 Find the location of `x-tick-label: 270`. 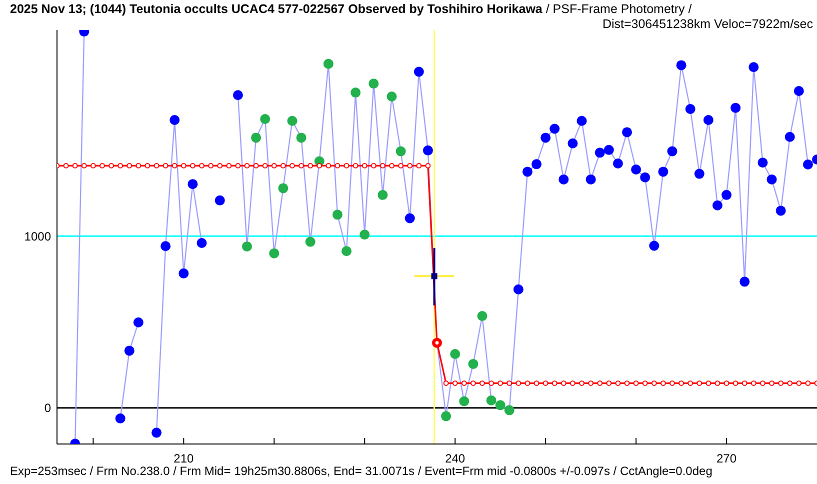

x-tick-label: 270 is located at coordinates (726, 459).